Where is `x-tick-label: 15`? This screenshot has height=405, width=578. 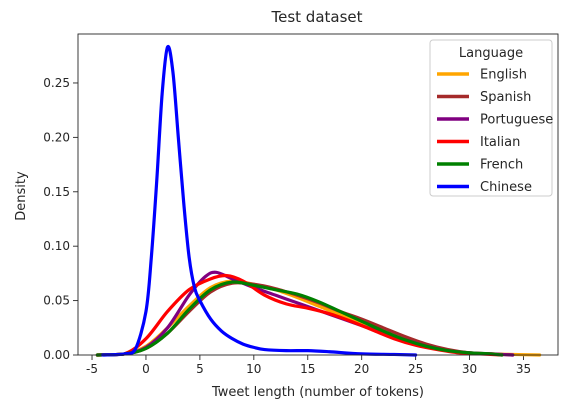
x-tick-label: 15 is located at coordinates (307, 369).